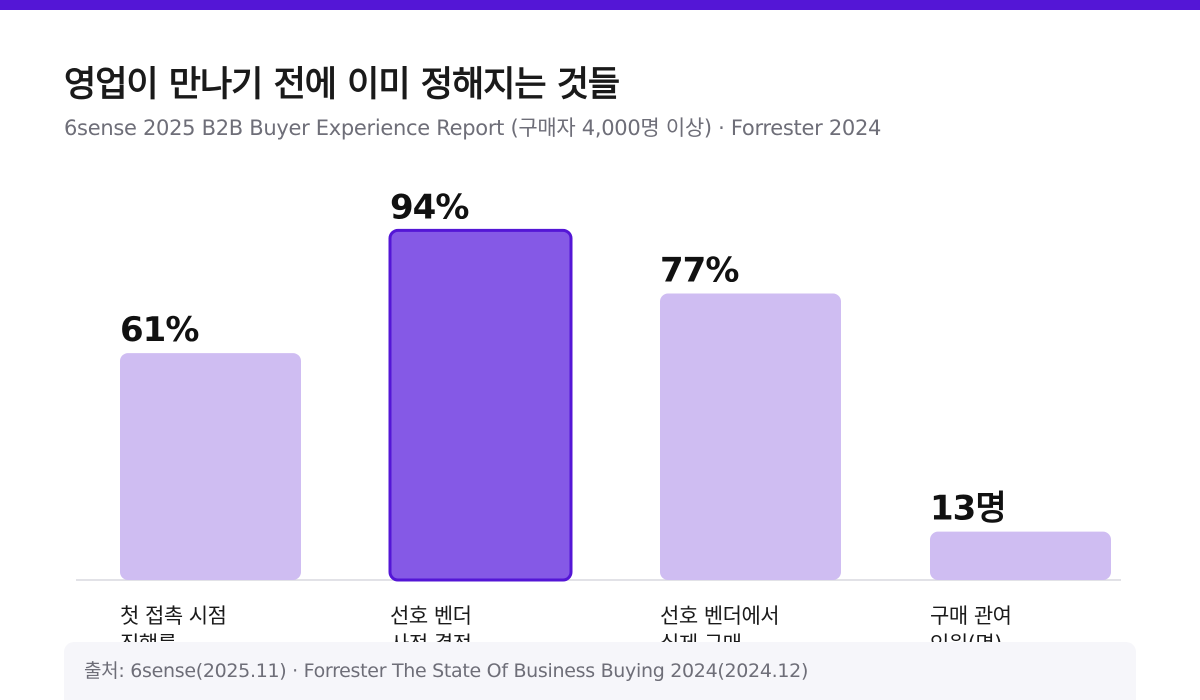 The image size is (1200, 700). Describe the element at coordinates (431, 616) in the screenshot. I see `category-label-line: 선호 벤더` at that location.